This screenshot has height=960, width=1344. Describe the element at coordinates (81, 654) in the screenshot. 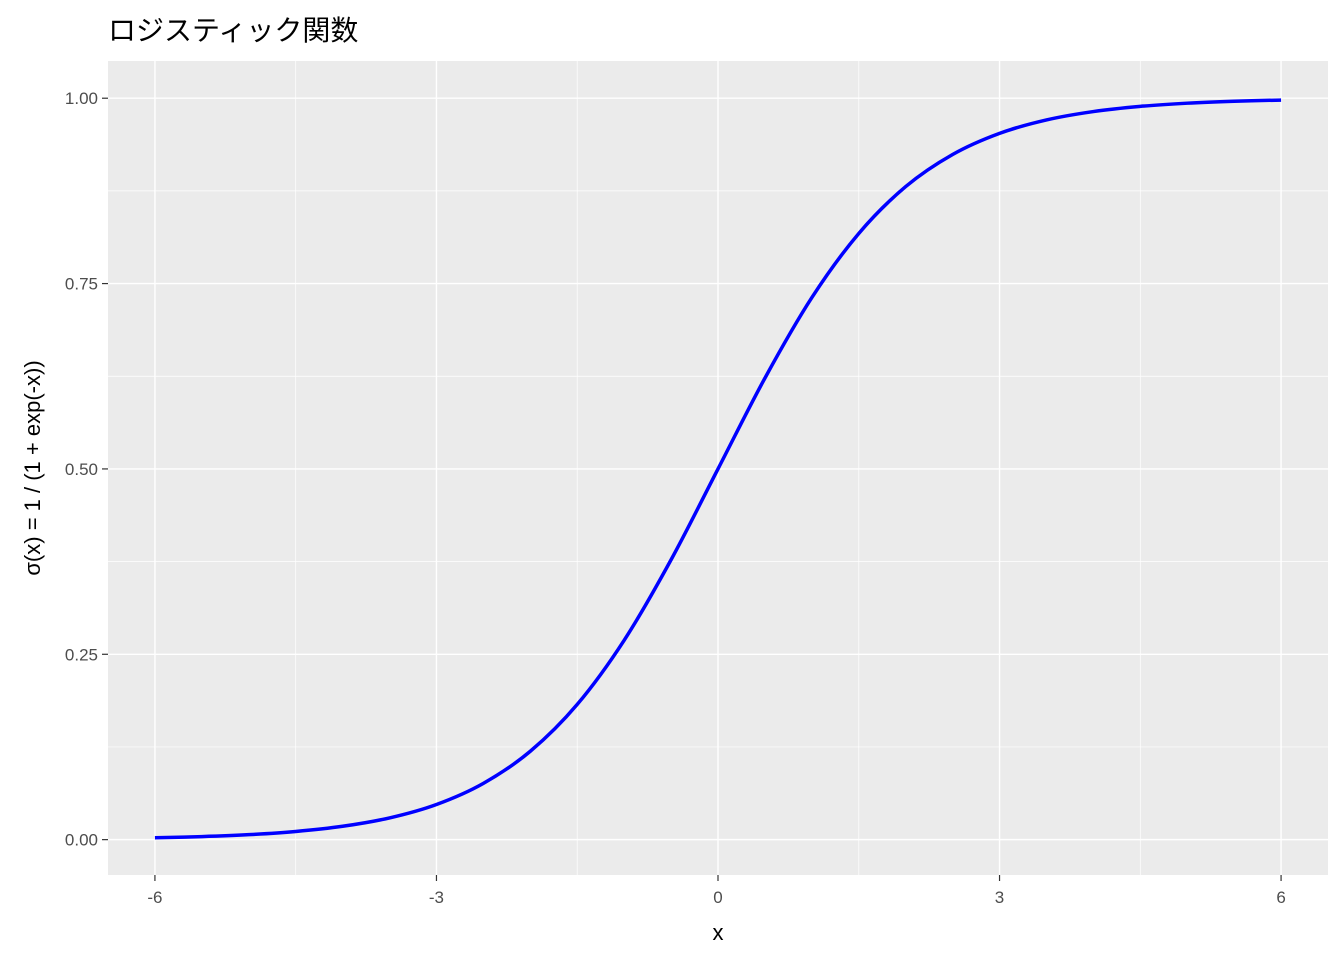

I see `y-tick-label: 0.25` at that location.